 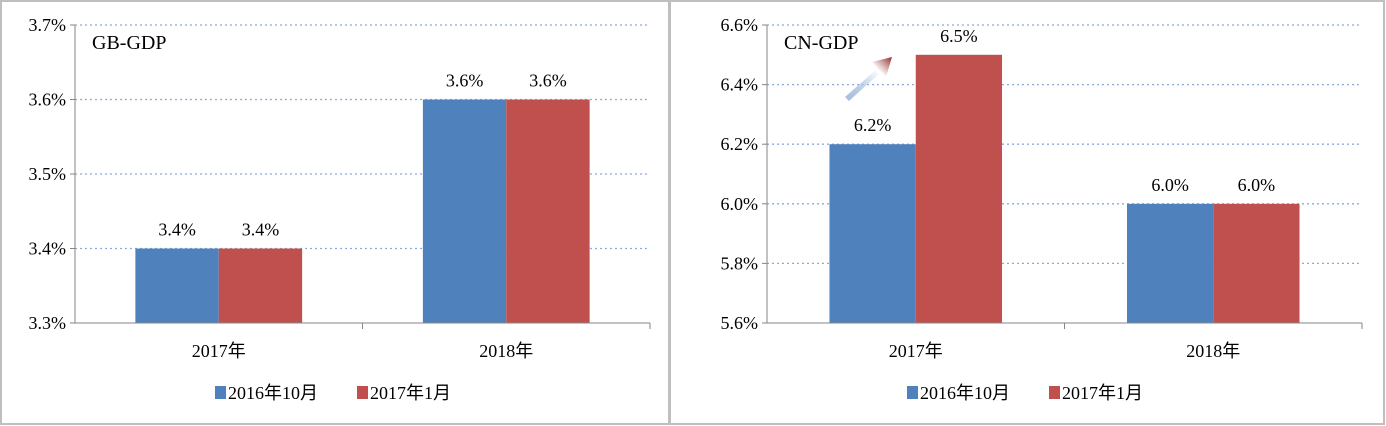 I want to click on y-tick-label: 6.4%, so click(x=740, y=85).